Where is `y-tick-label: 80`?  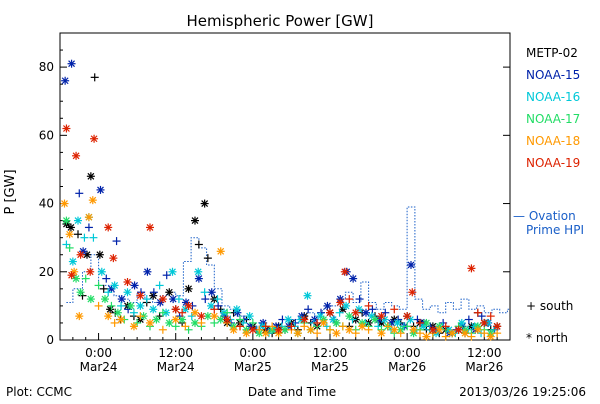 y-tick-label: 80 is located at coordinates (46, 67).